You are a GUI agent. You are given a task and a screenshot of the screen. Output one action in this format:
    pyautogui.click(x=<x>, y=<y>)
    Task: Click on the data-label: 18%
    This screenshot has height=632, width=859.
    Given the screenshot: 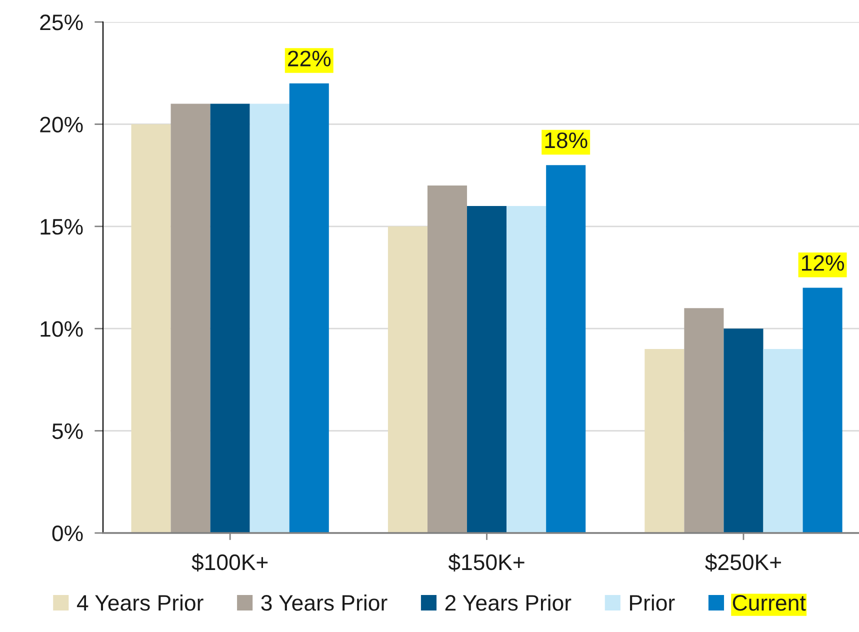 What is the action you would take?
    pyautogui.click(x=566, y=140)
    